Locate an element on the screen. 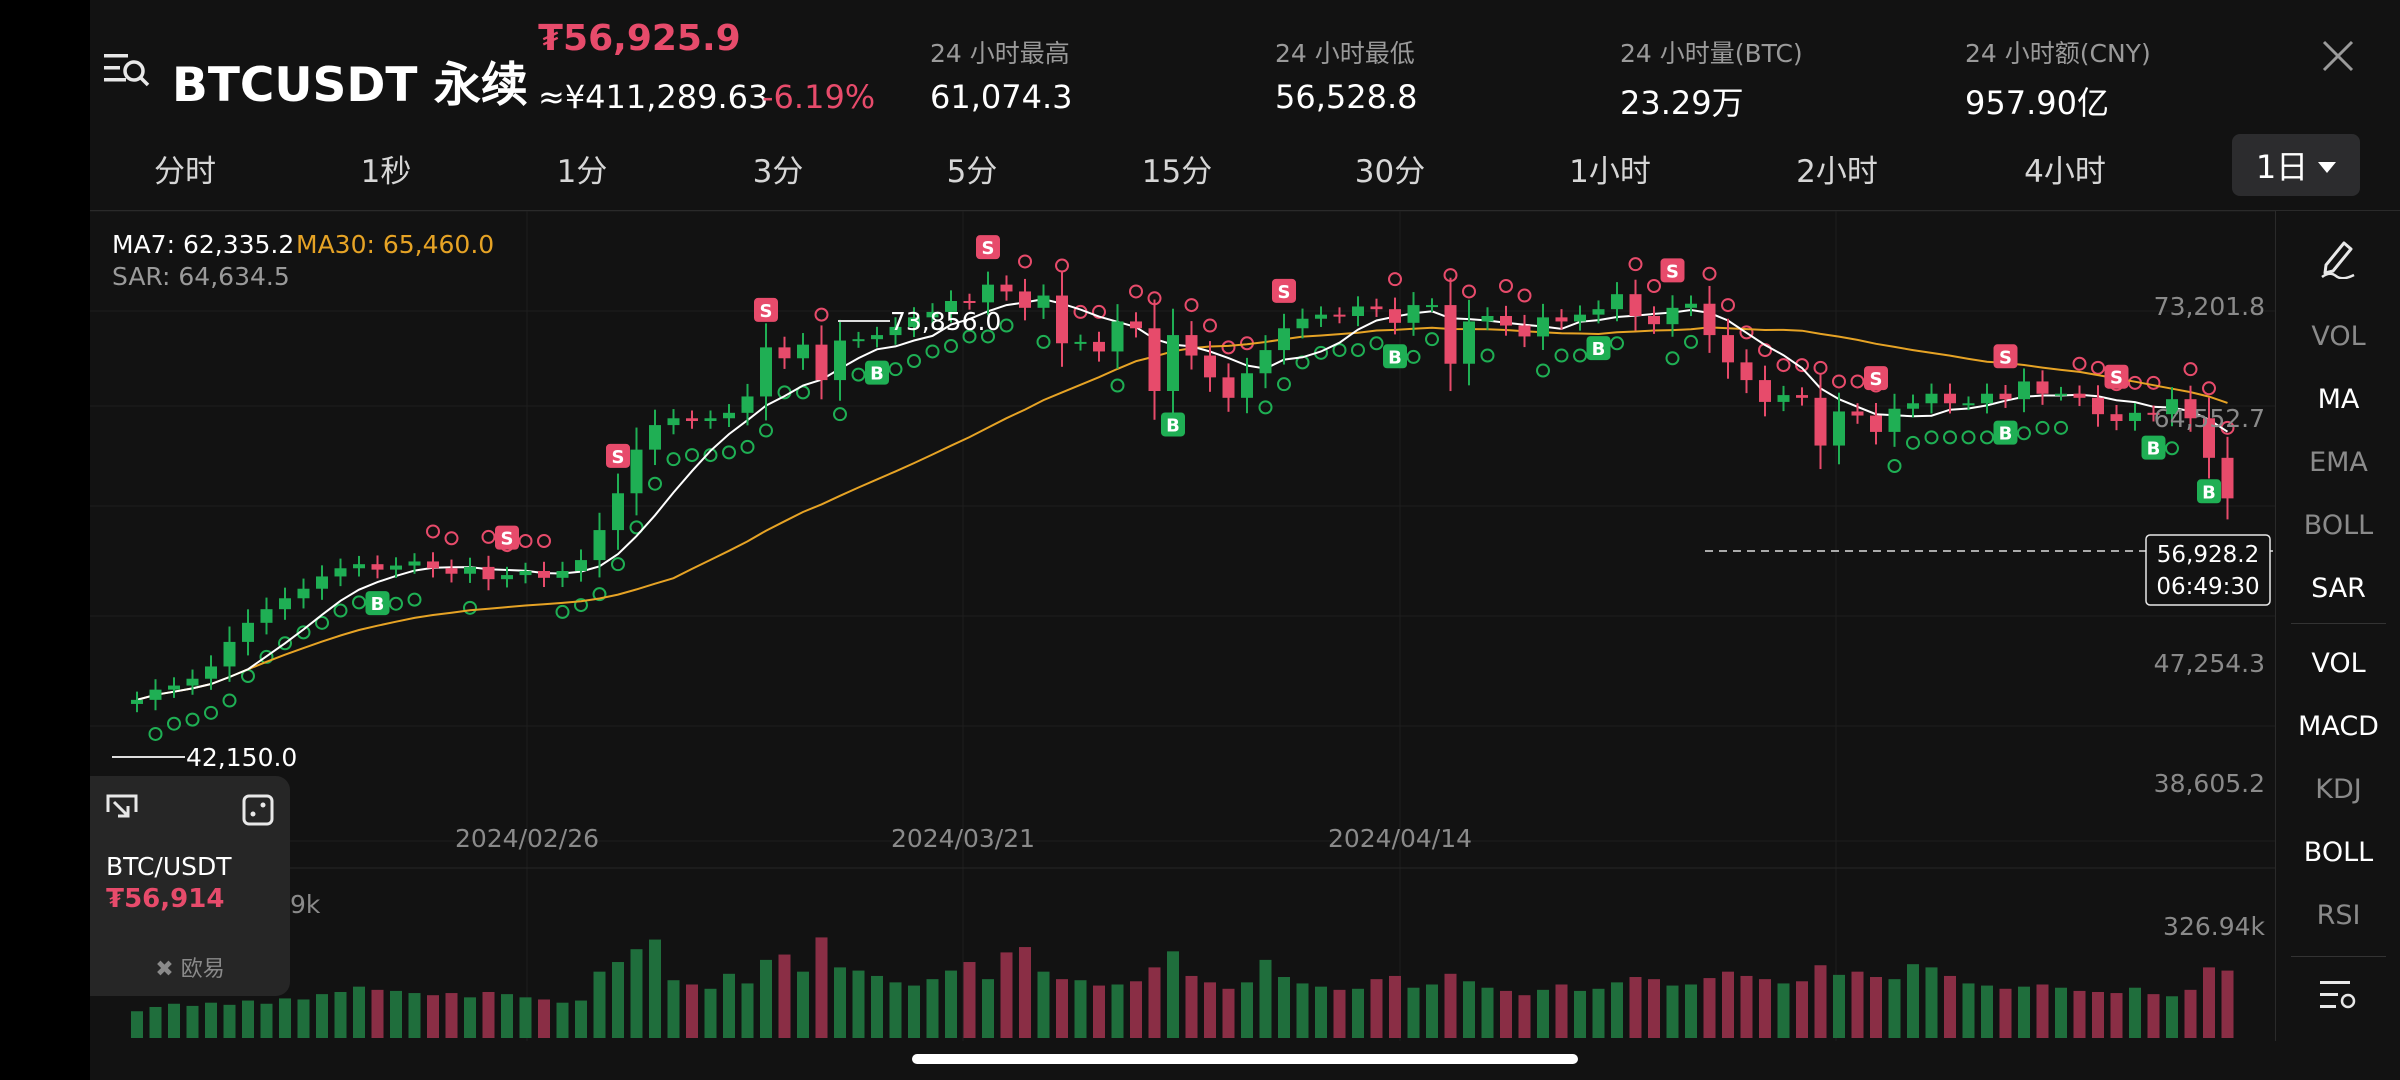 This screenshot has height=1080, width=2400. close-icon is located at coordinates (2338, 56).